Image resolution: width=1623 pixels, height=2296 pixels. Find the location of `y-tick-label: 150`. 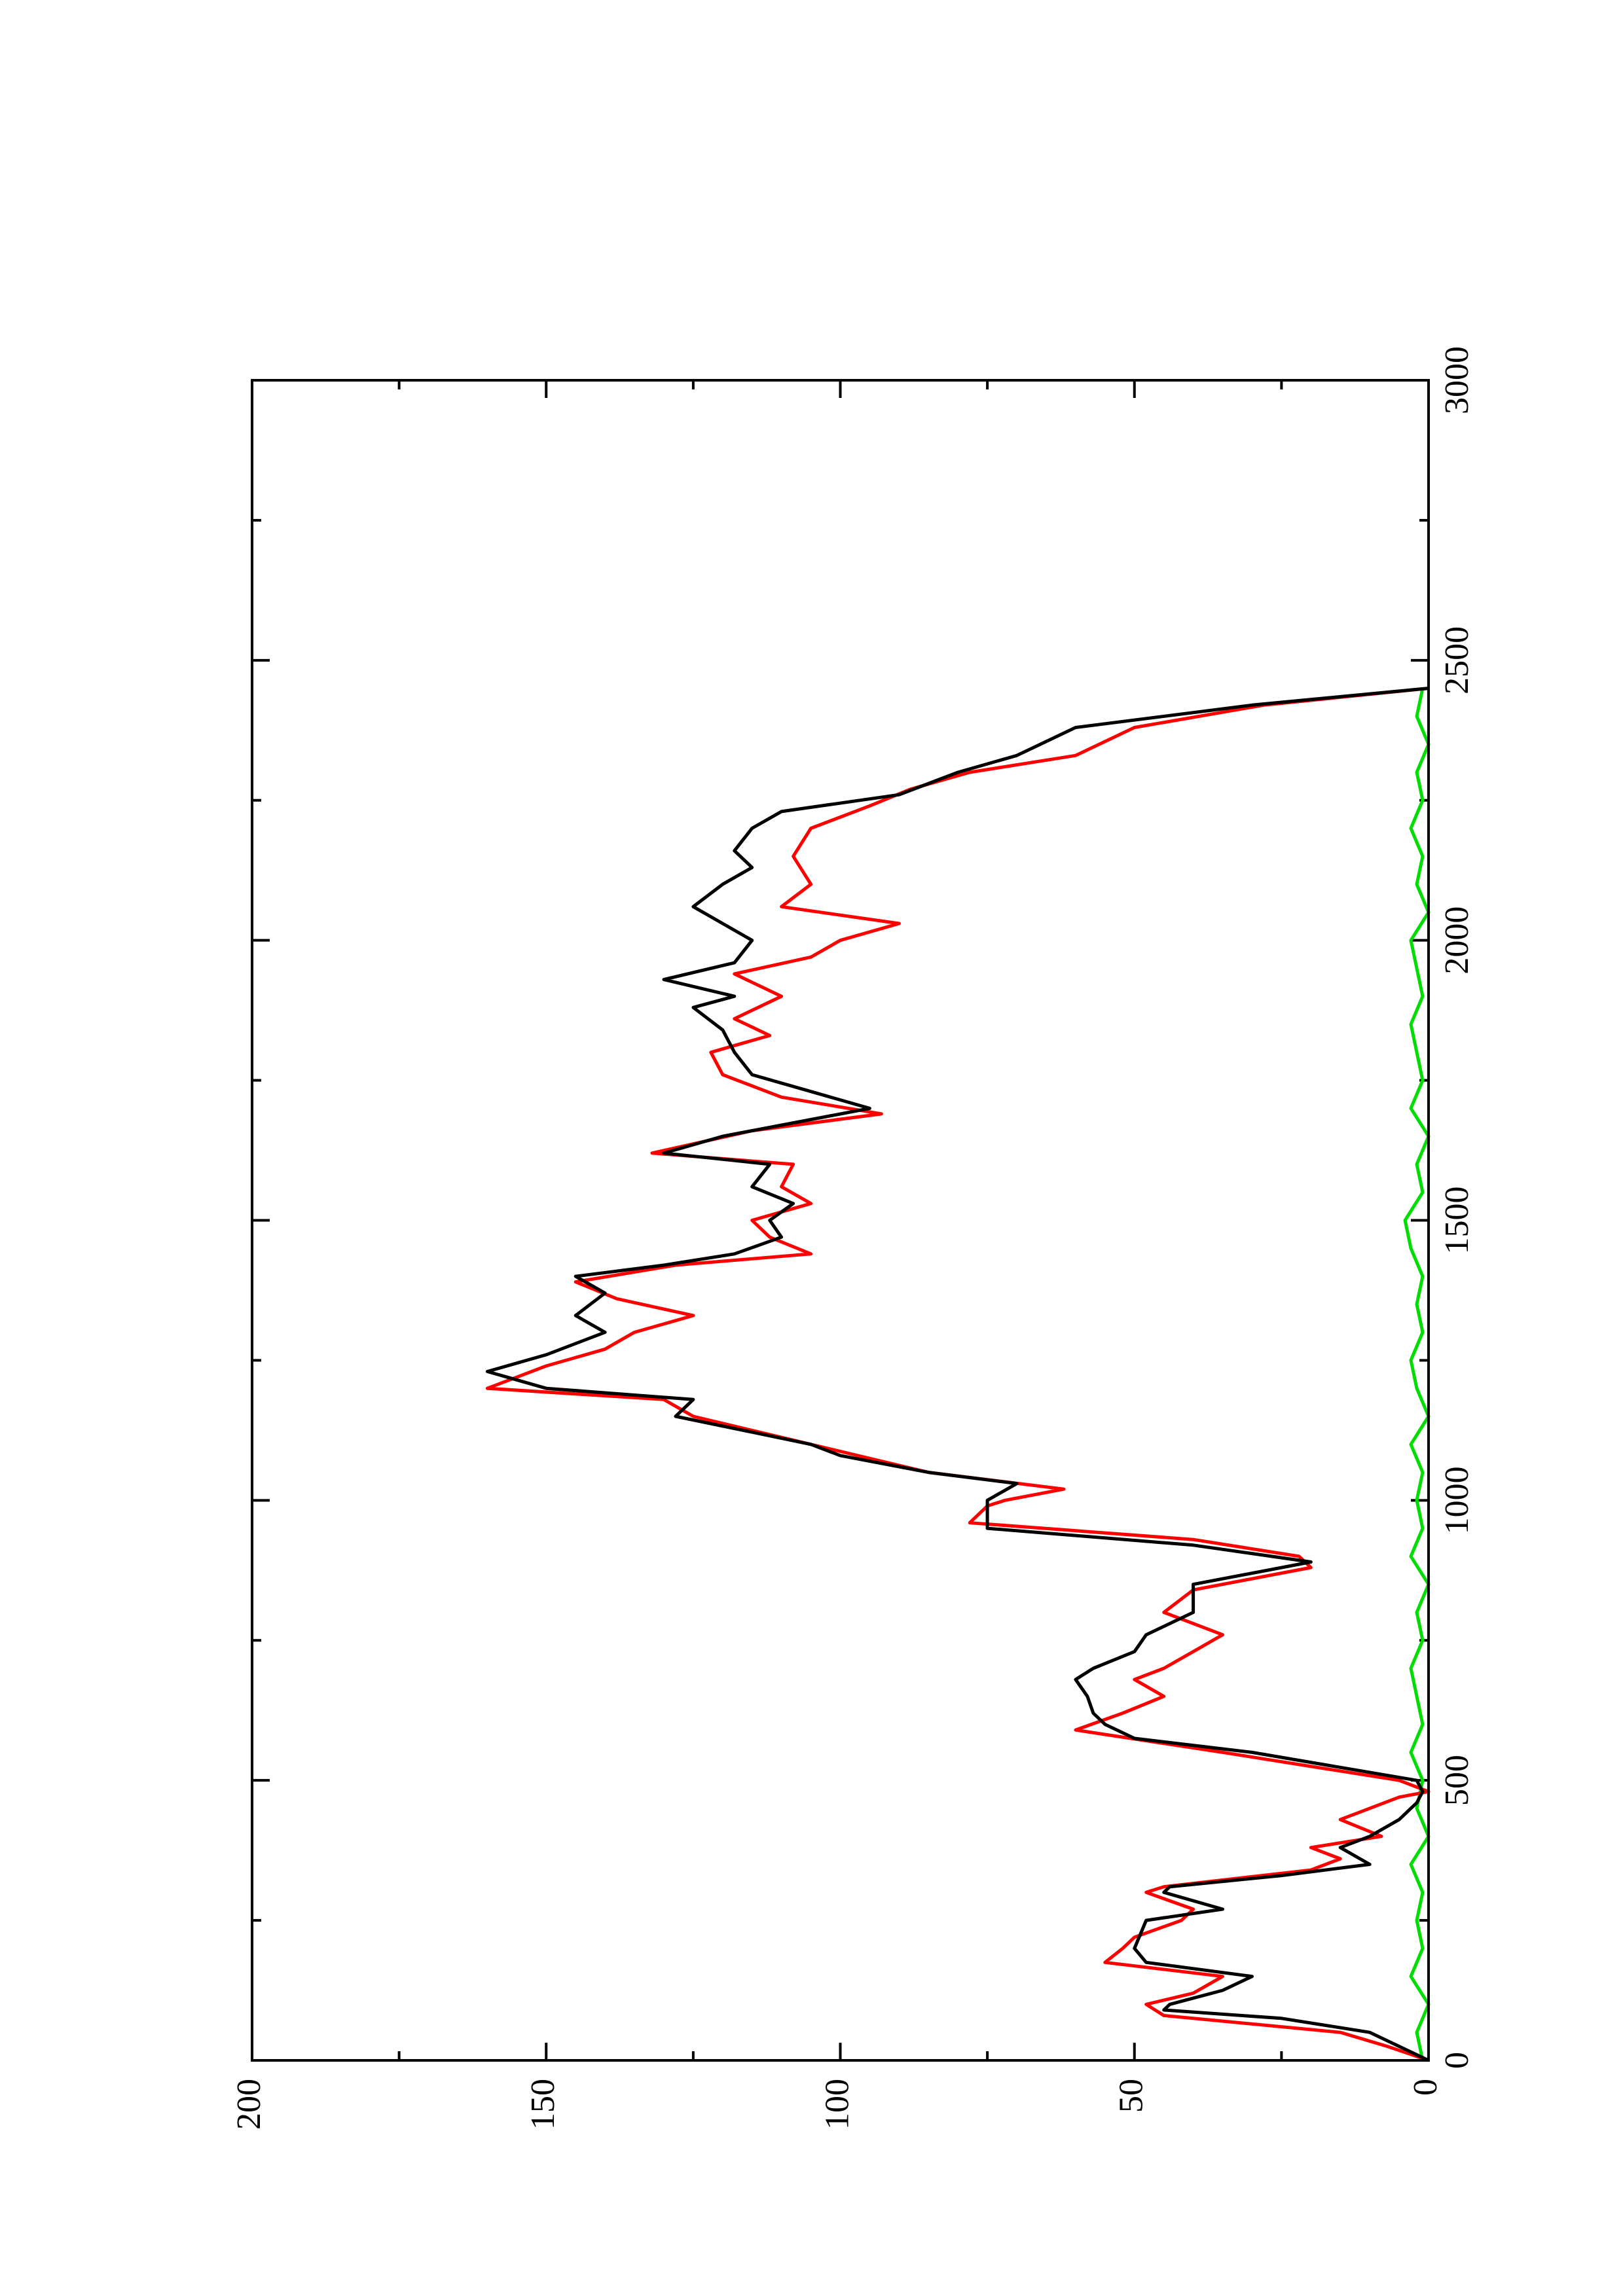

y-tick-label: 150 is located at coordinates (543, 2104).